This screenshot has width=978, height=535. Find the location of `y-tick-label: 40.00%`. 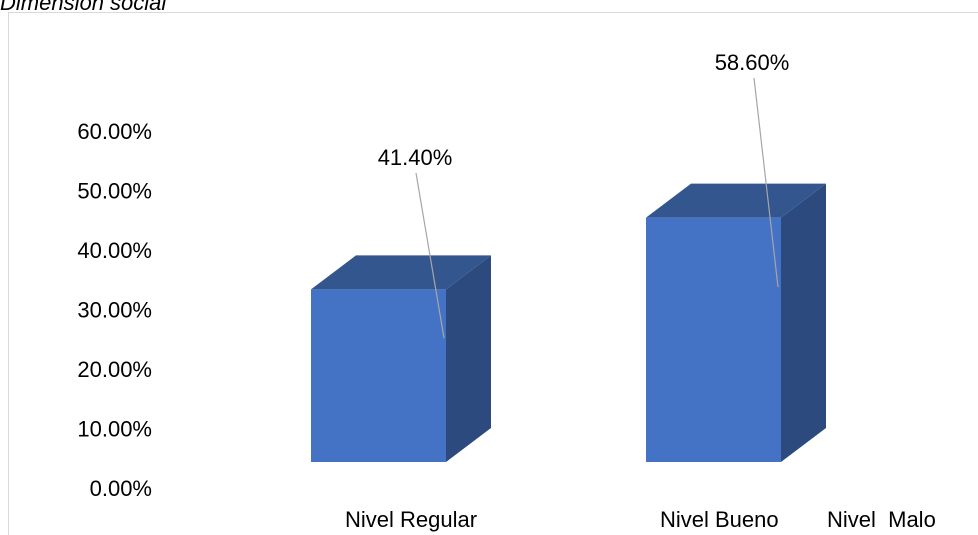

y-tick-label: 40.00% is located at coordinates (114, 250).